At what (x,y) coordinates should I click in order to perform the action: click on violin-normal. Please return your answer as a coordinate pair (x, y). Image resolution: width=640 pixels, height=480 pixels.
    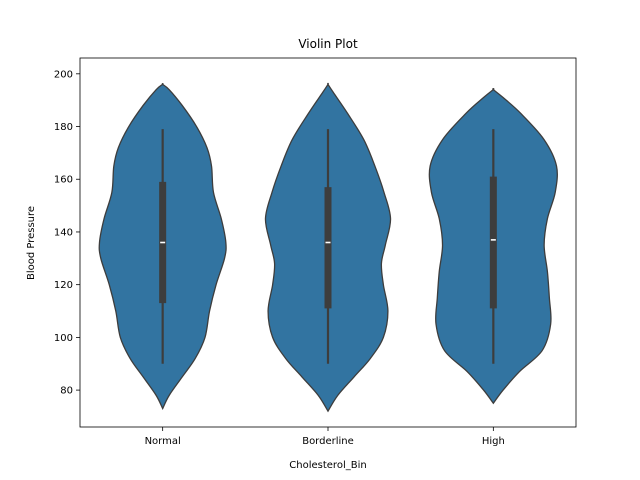
    Looking at the image, I should click on (162, 247).